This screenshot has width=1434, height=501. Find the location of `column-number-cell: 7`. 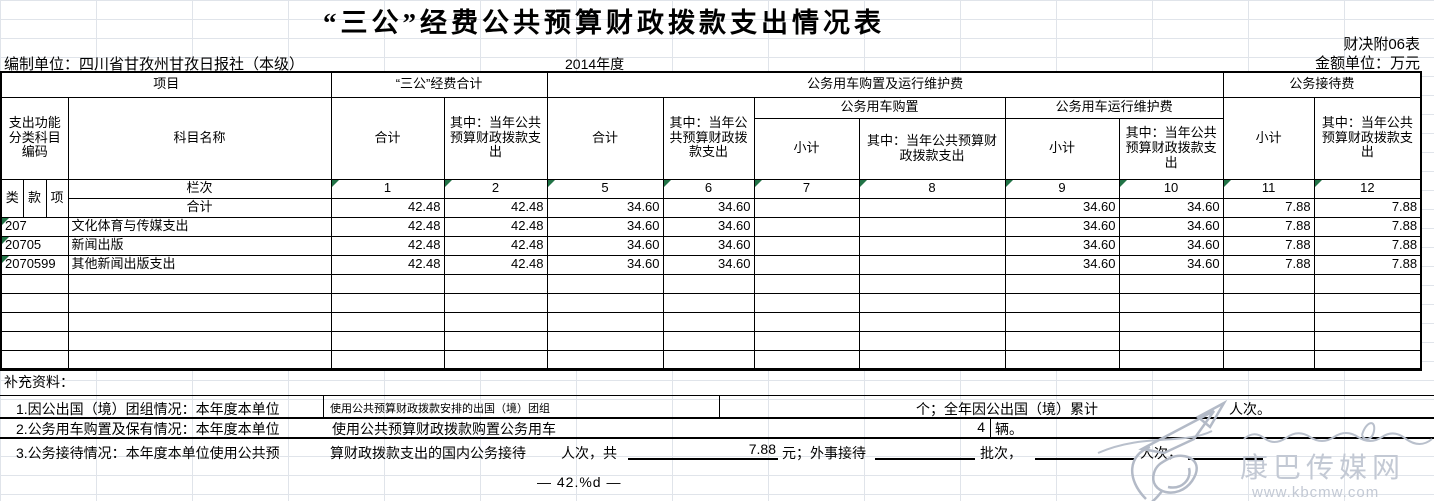

column-number-cell: 7 is located at coordinates (806, 188).